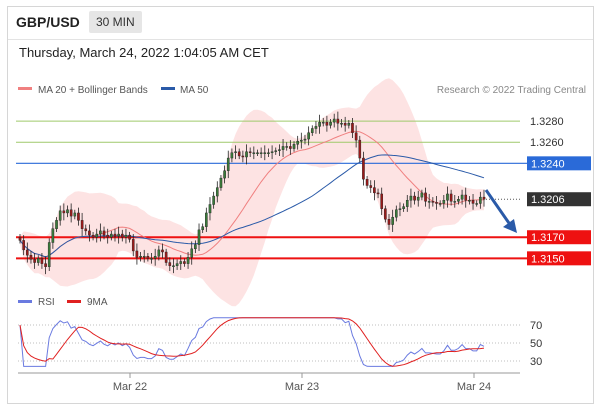  I want to click on chart-header: GBP/USD 30 MIN, so click(300, 23).